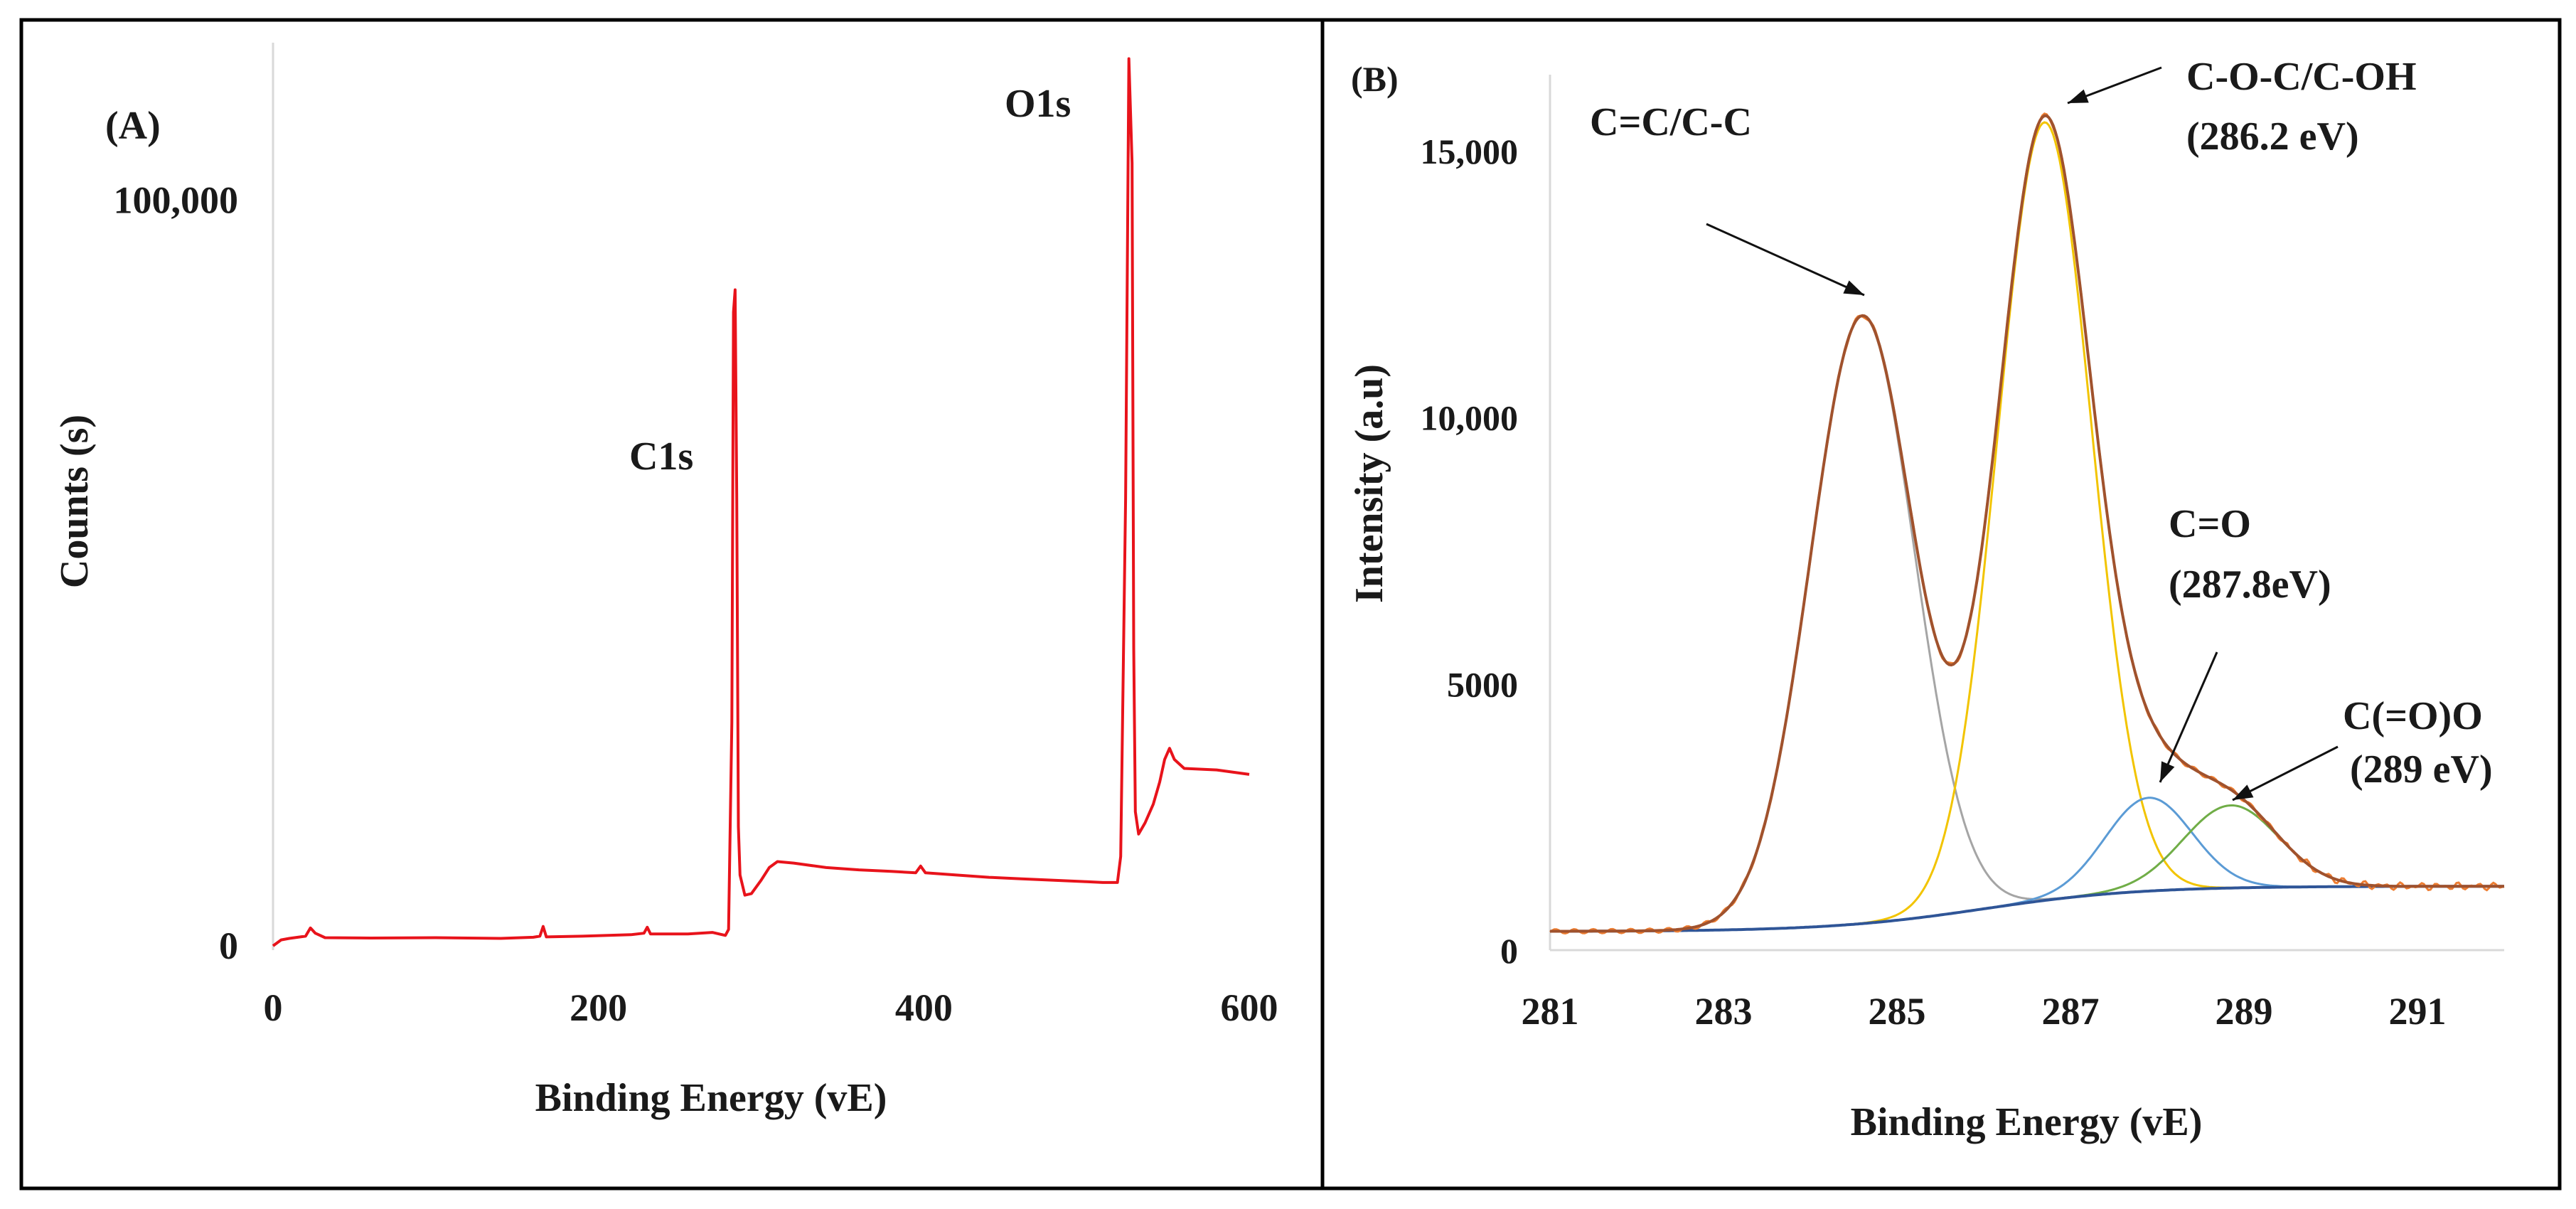 This screenshot has width=2576, height=1209. I want to click on panel-a-y-tick-label: 0, so click(228, 946).